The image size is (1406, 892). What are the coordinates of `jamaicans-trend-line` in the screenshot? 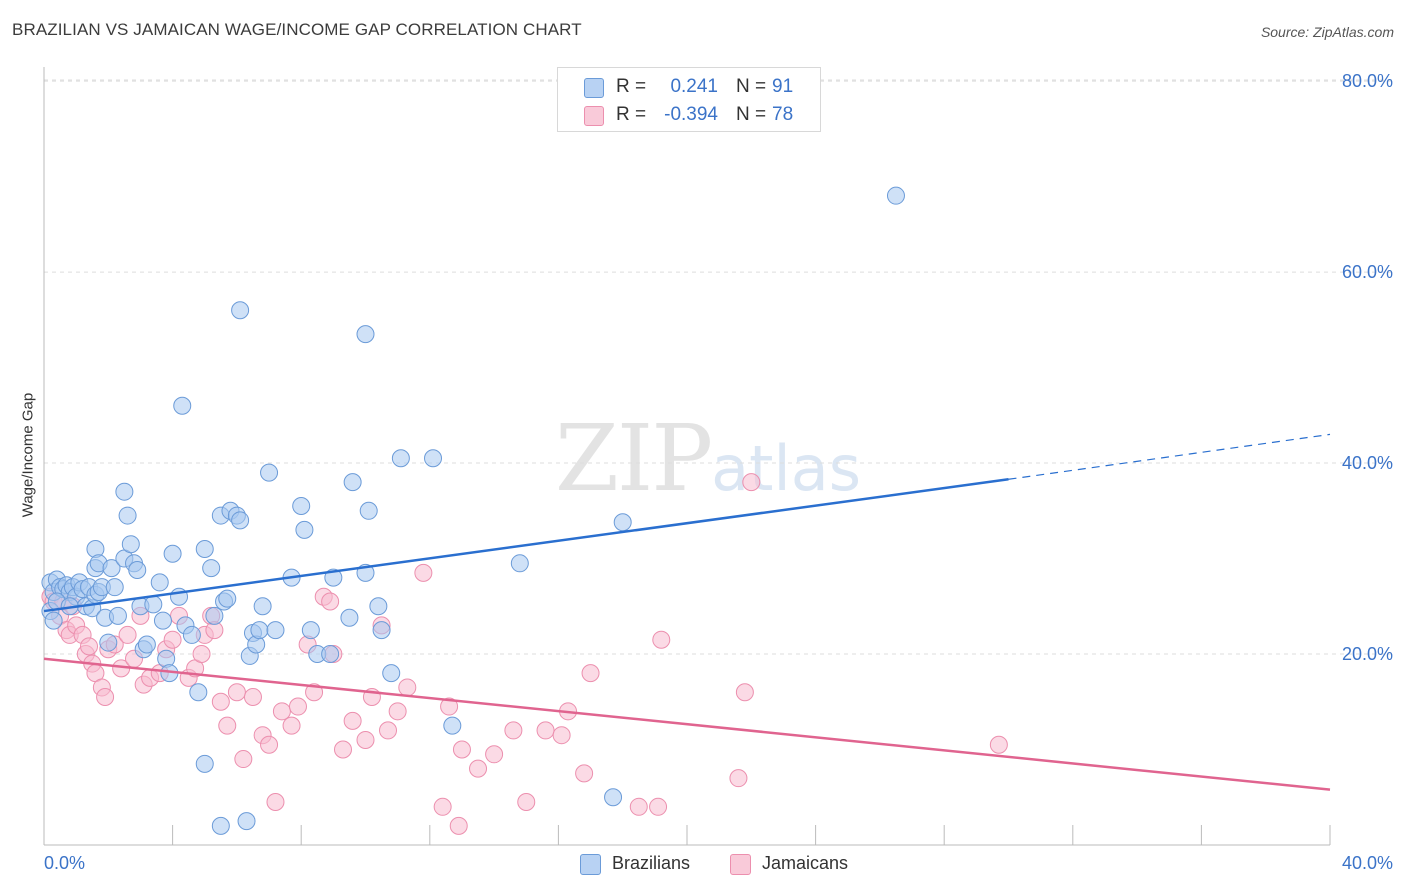 It's located at (687, 724).